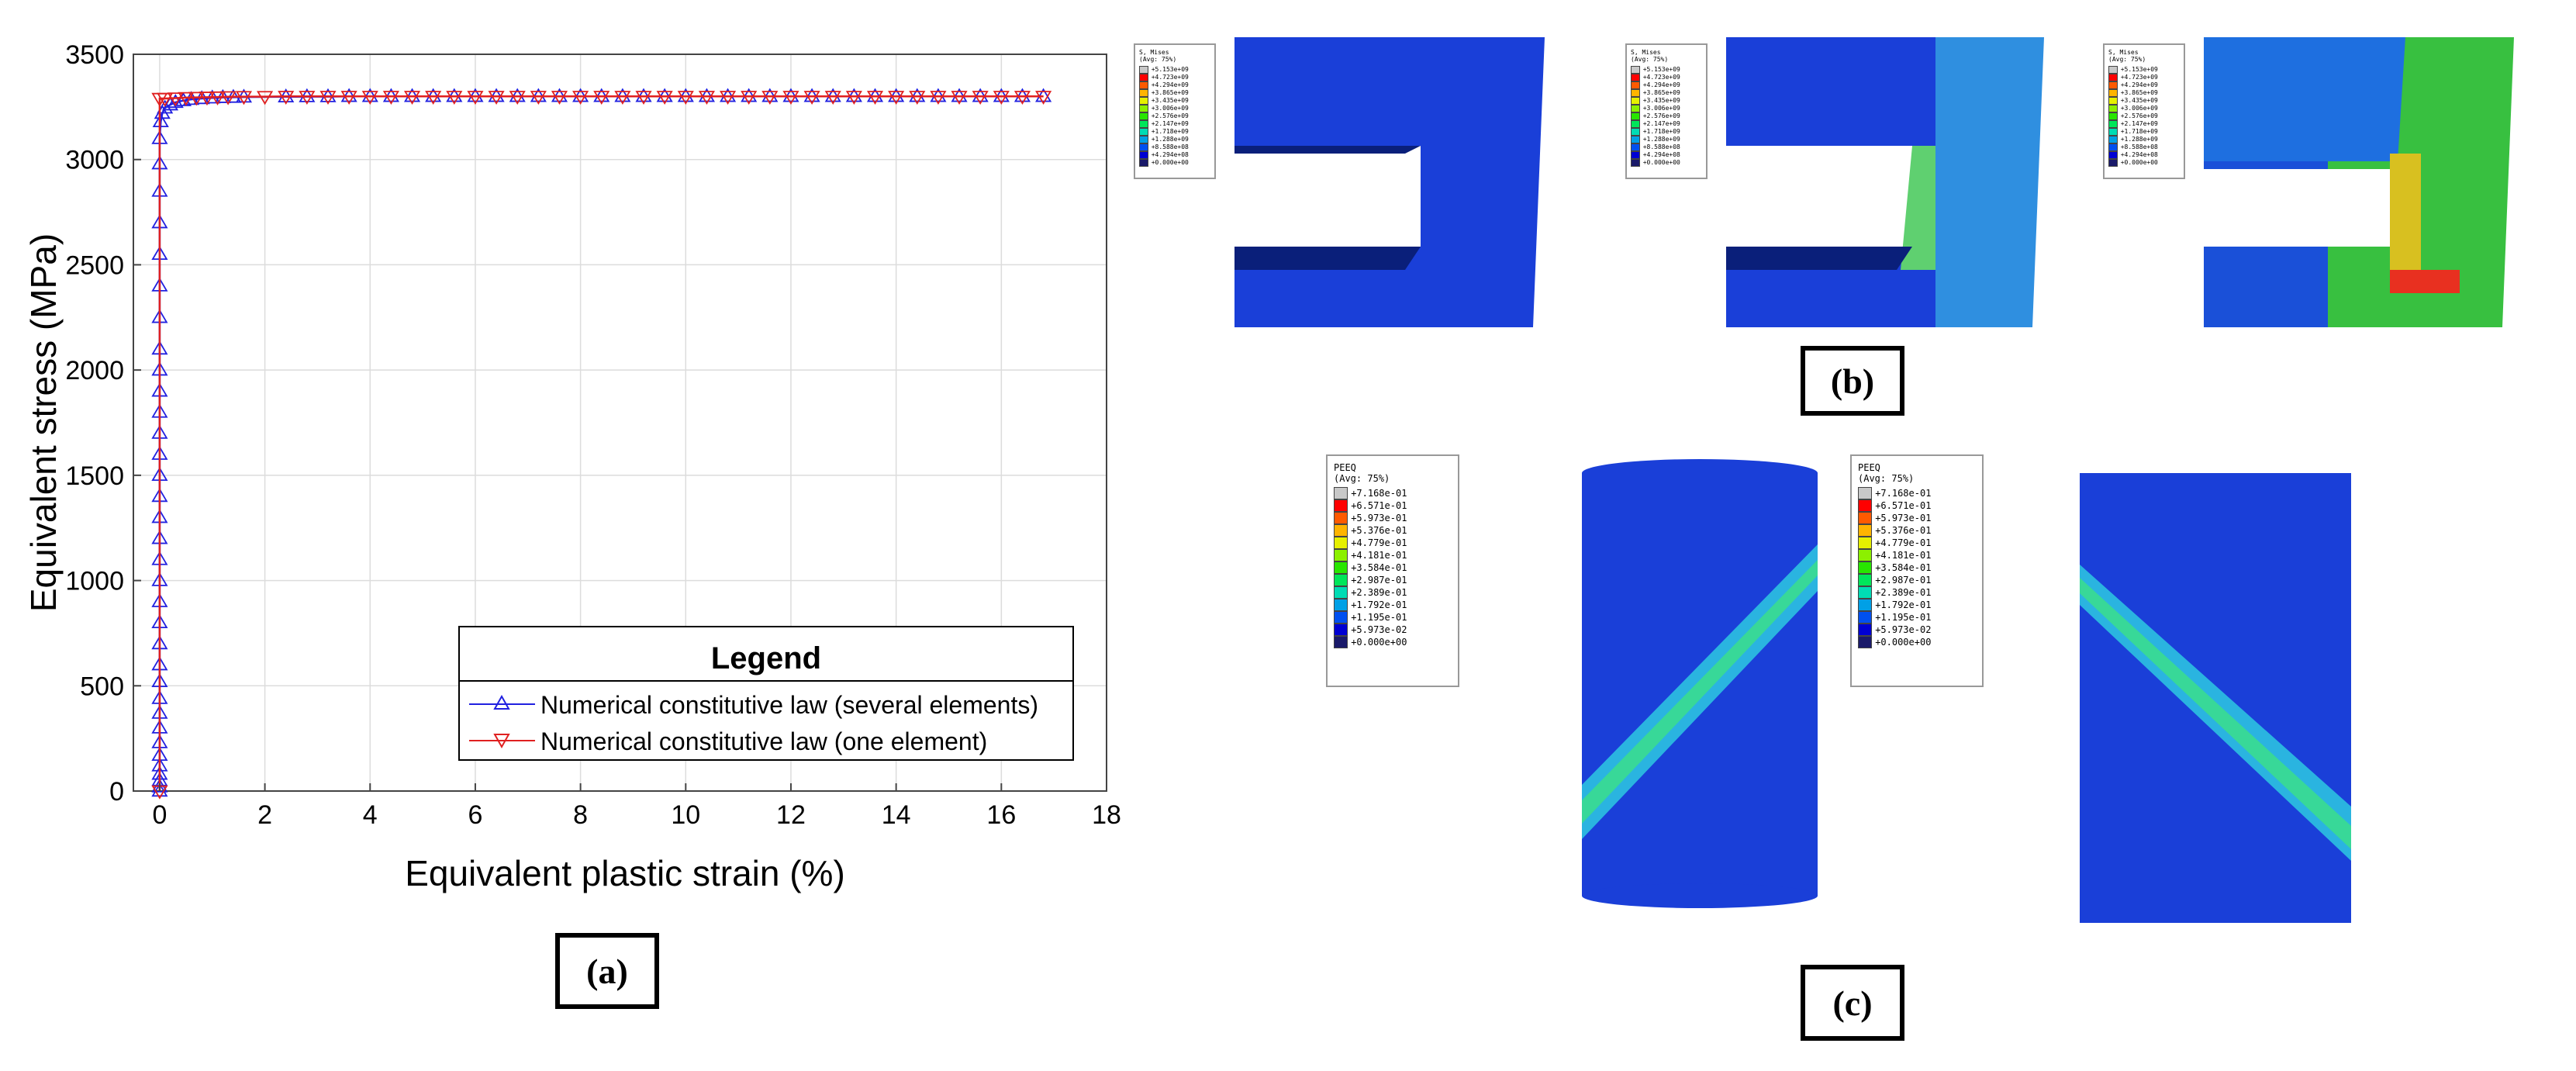 The width and height of the screenshot is (2576, 1071). I want to click on contour-value: +0.000e+00, so click(1661, 163).